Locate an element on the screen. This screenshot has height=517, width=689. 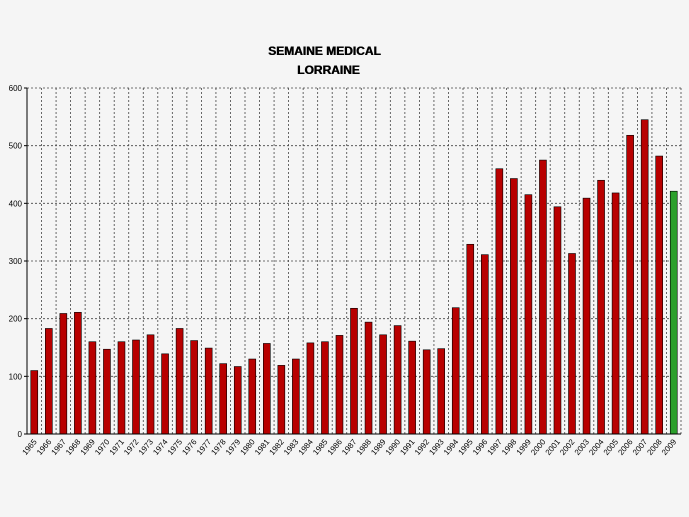
bar-1989 is located at coordinates (383, 384).